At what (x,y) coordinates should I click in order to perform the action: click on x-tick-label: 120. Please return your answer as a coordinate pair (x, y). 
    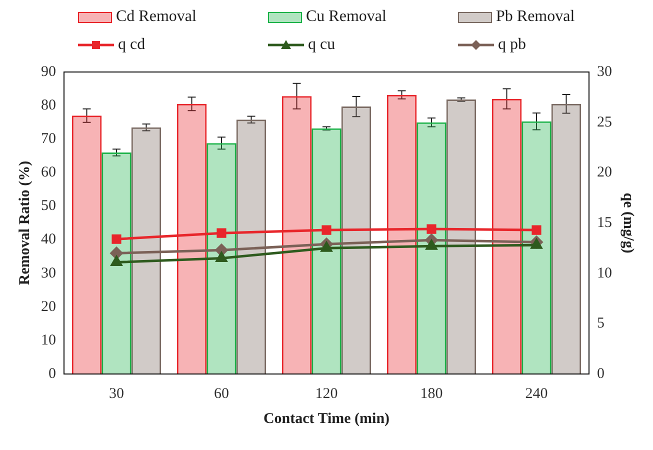
    Looking at the image, I should click on (326, 394).